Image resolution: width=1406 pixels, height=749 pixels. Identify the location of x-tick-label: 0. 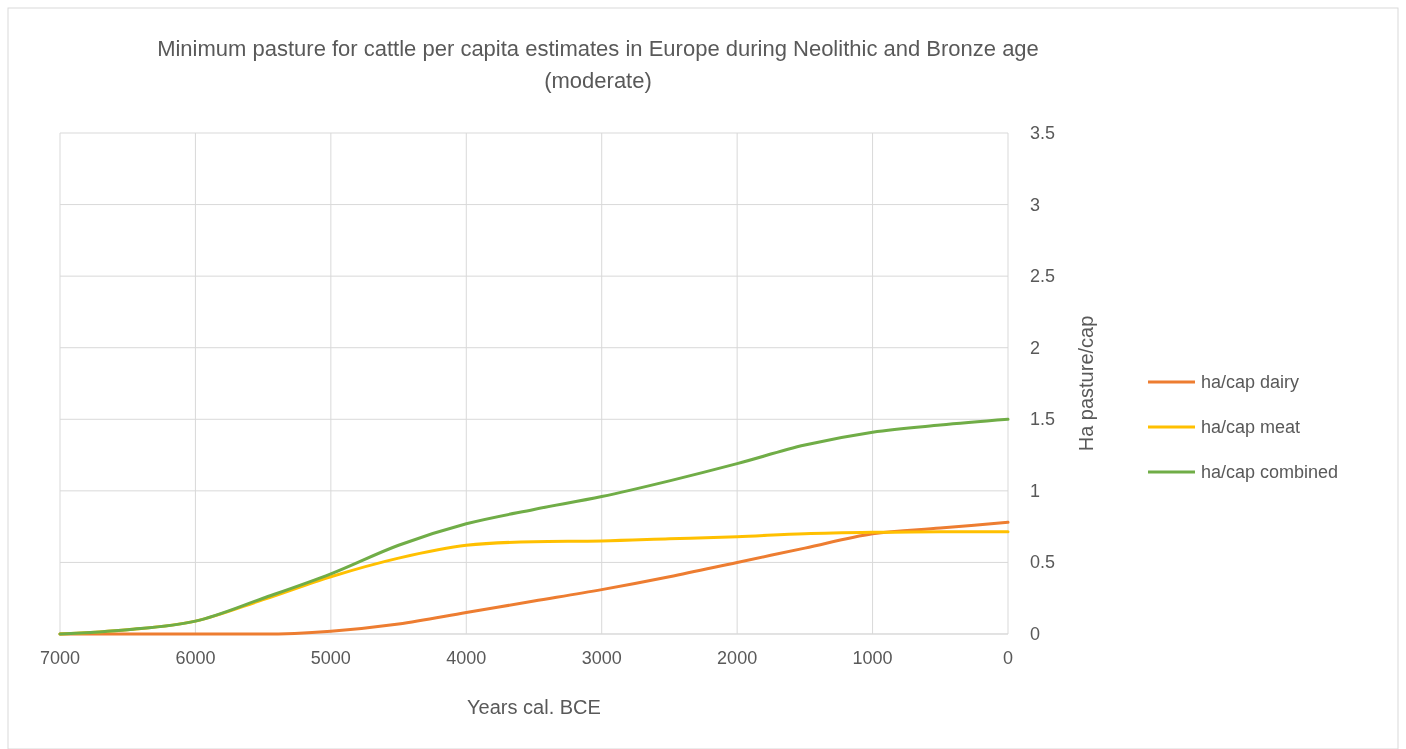
(1008, 658).